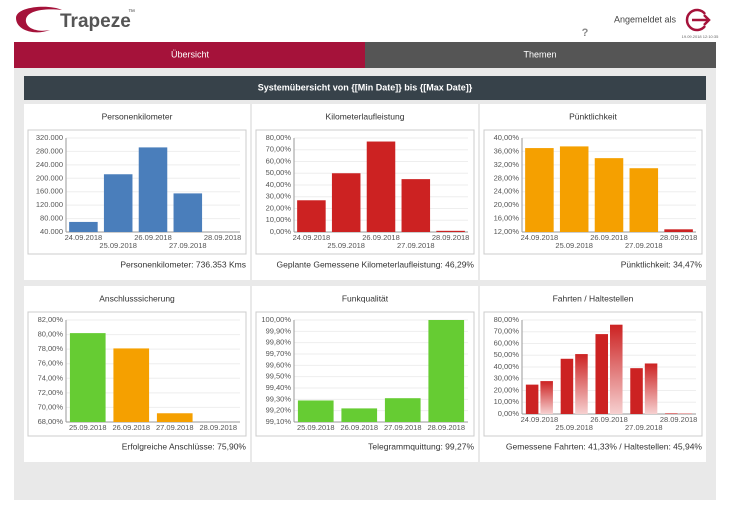 This screenshot has width=730, height=515. Describe the element at coordinates (137, 116) in the screenshot. I see `chart-title: Personenkilometer` at that location.